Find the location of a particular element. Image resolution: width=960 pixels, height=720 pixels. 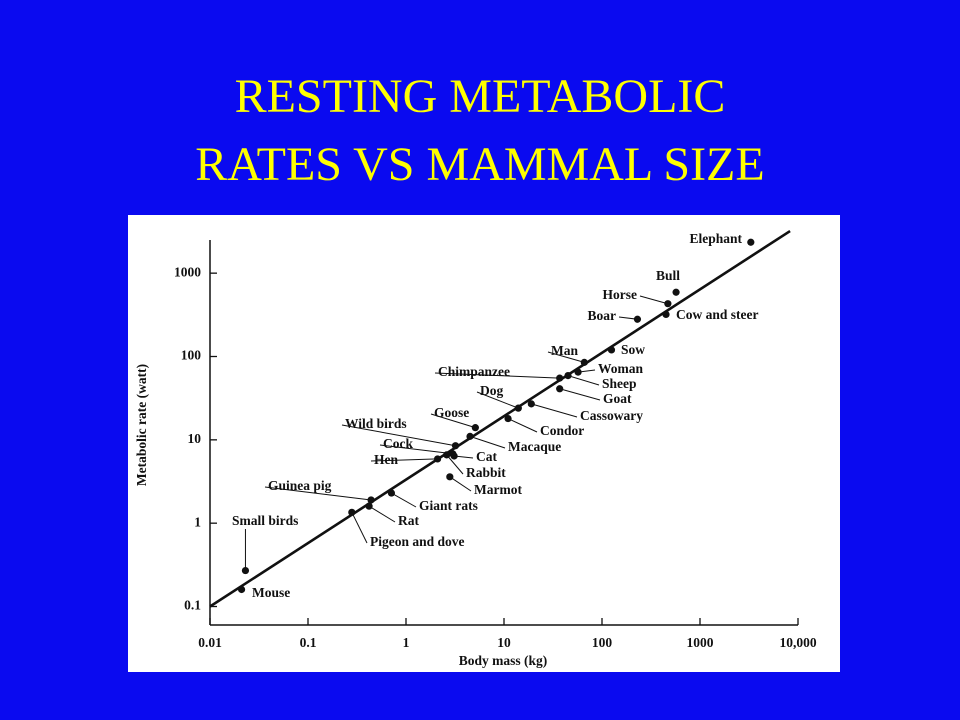

point-label: Sow is located at coordinates (633, 349).